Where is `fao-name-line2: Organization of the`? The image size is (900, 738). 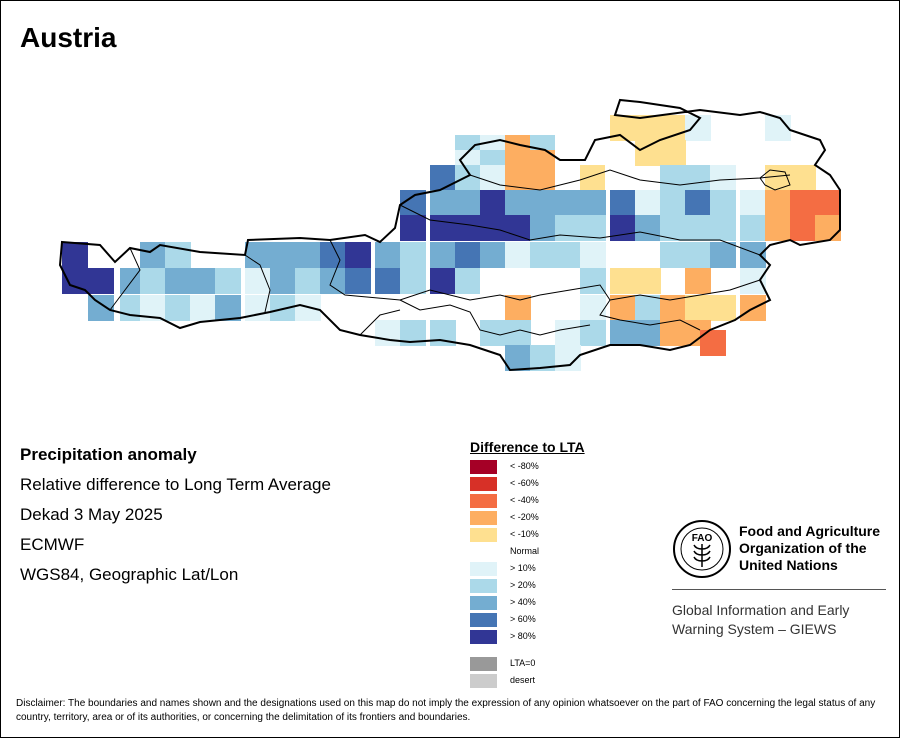
fao-name-line2: Organization of the is located at coordinates (803, 548).